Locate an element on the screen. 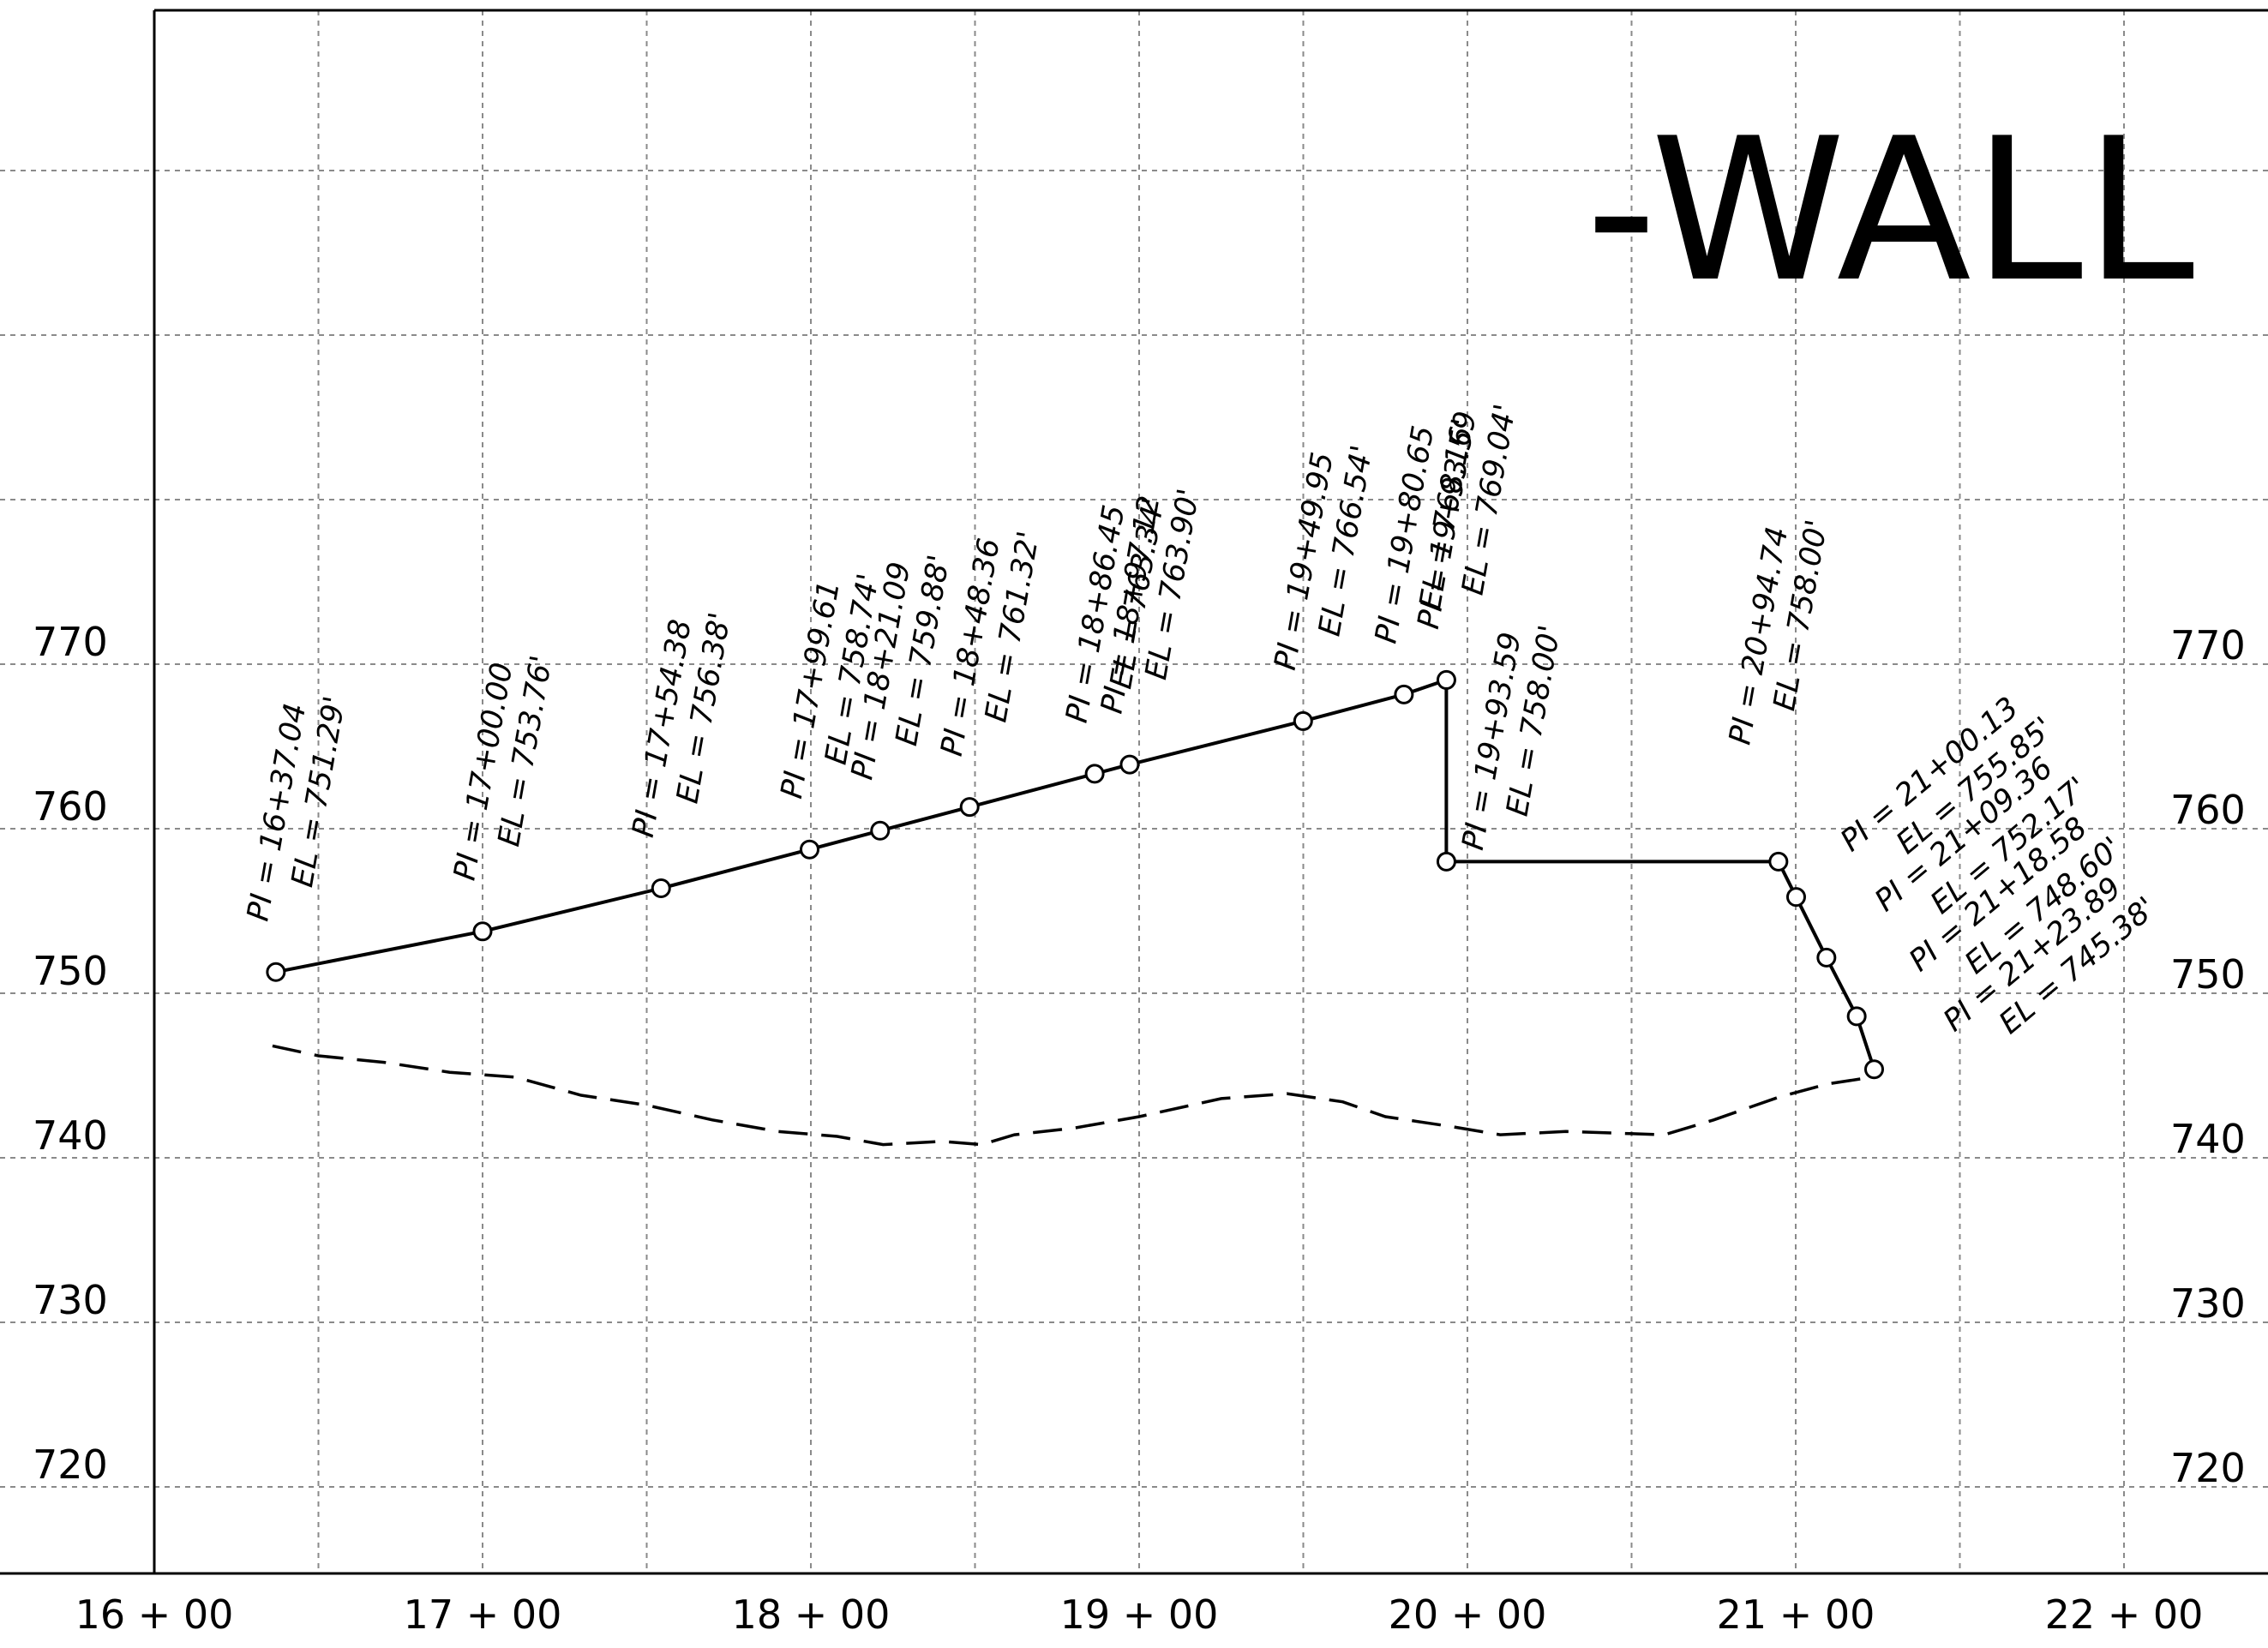 This screenshot has width=2268, height=1648. x-axis-label: 16 + 00 is located at coordinates (154, 1614).